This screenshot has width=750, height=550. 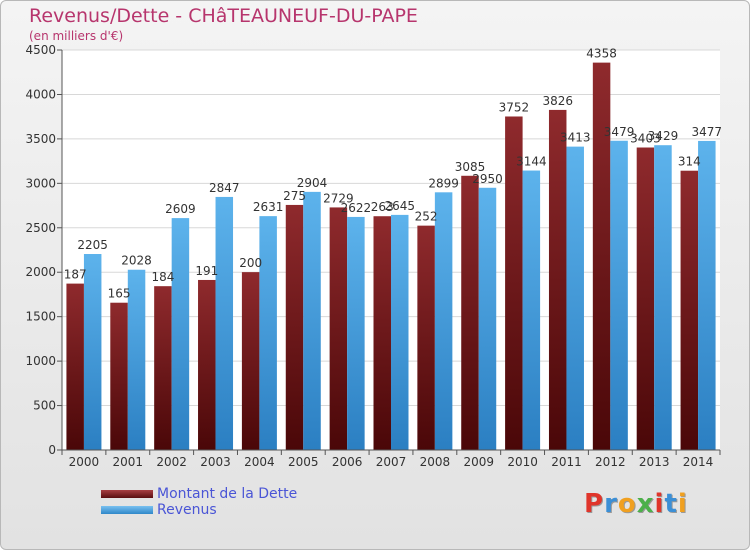 What do you see at coordinates (707, 132) in the screenshot?
I see `data-label-revenus: 3477` at bounding box center [707, 132].